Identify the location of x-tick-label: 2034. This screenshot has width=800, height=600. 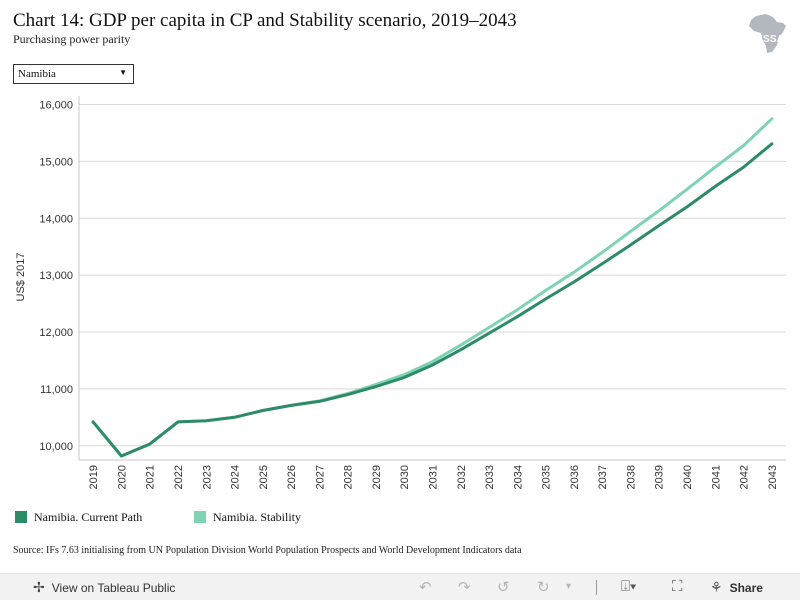
(518, 477).